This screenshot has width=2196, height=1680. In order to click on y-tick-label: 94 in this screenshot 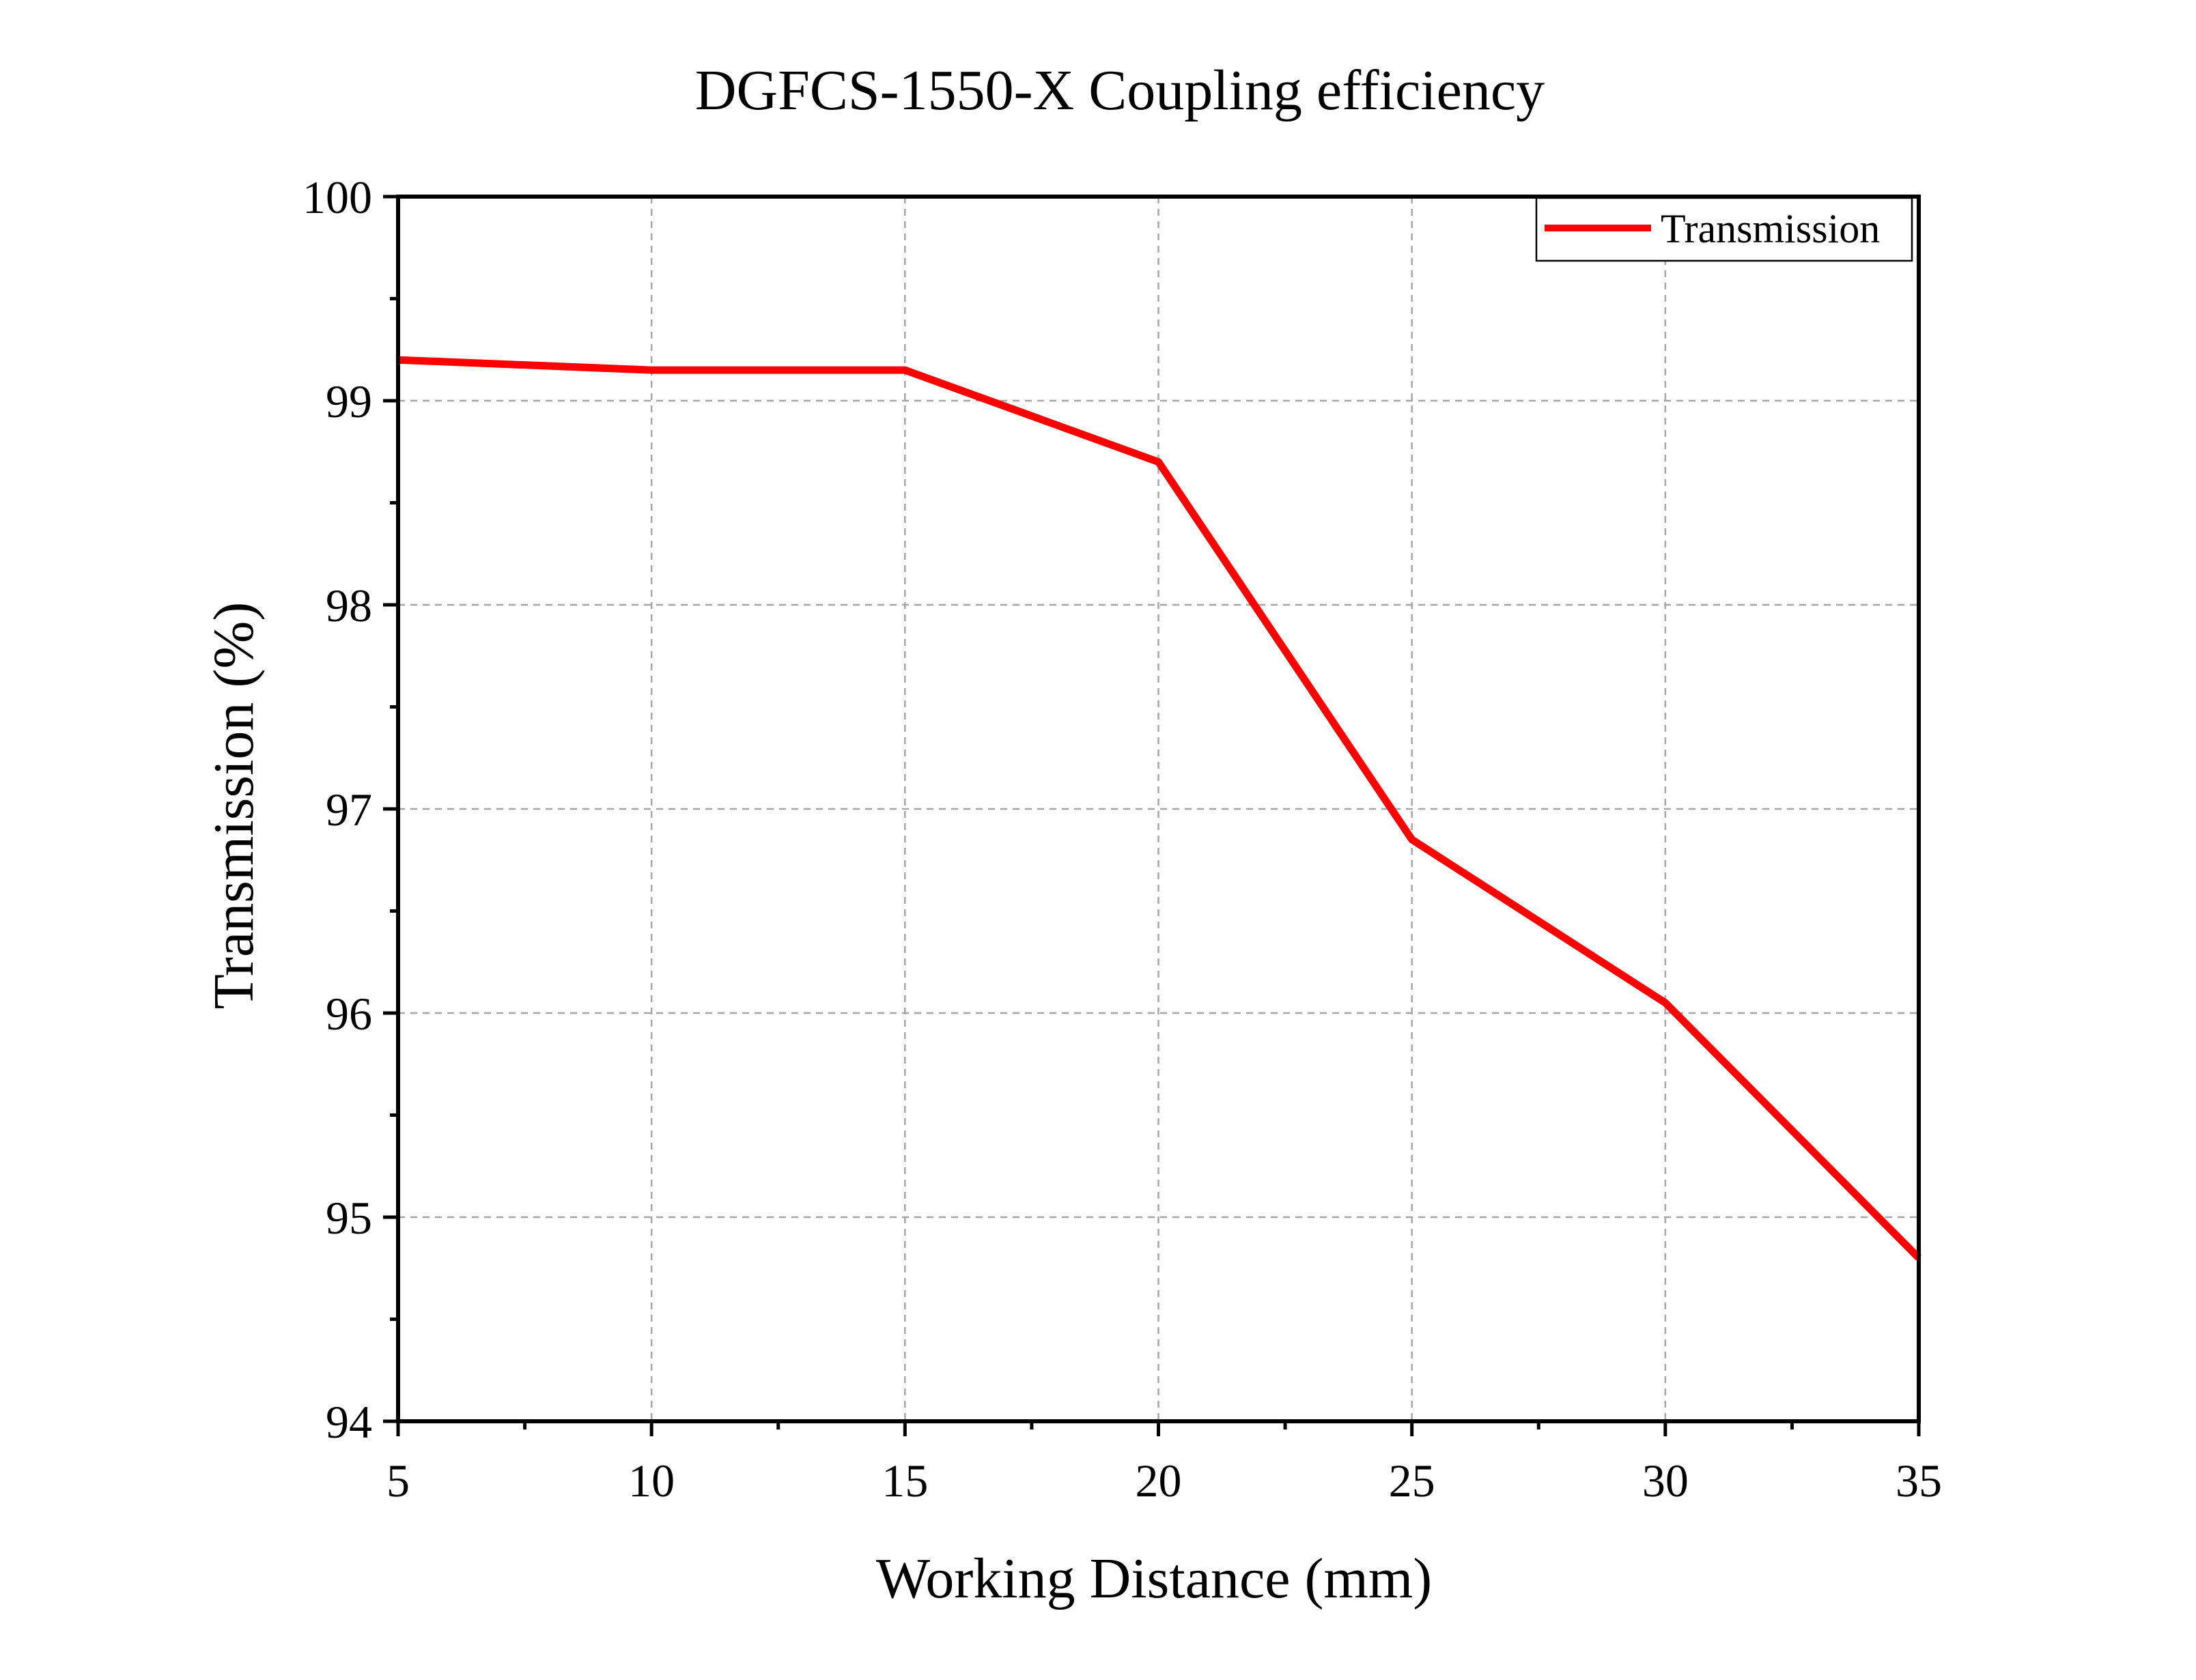, I will do `click(349, 1422)`.